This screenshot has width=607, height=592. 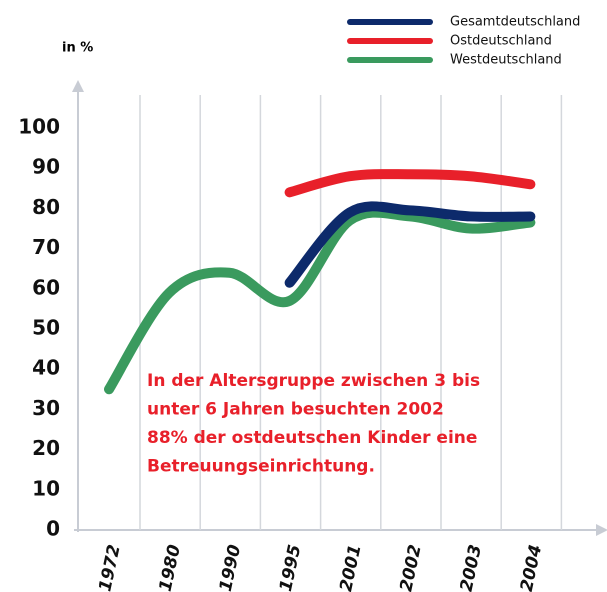 What do you see at coordinates (46, 247) in the screenshot?
I see `y-tick-label: 70` at bounding box center [46, 247].